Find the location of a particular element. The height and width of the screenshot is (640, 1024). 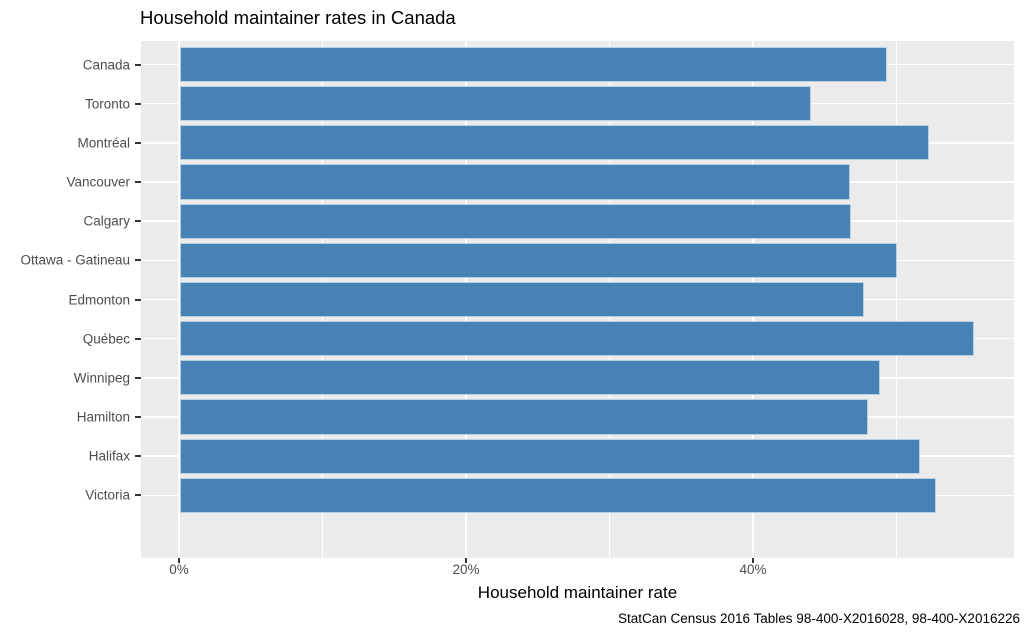

y-axis-label: Québec is located at coordinates (106, 339).